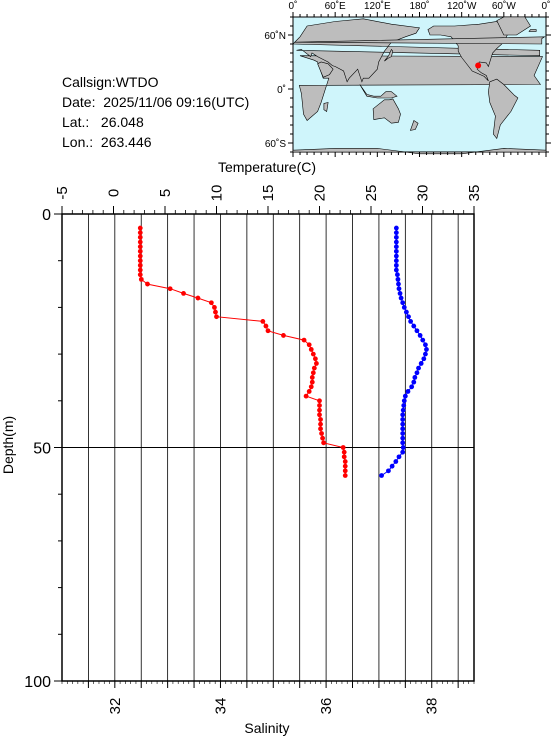  Describe the element at coordinates (404, 352) in the screenshot. I see `salinity-profile-line` at that location.